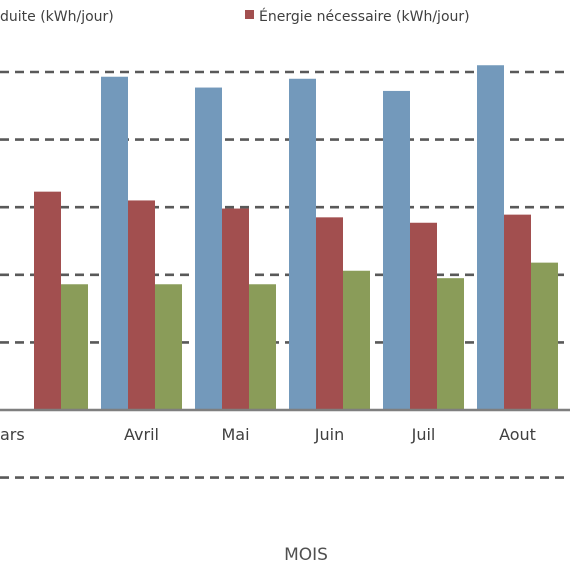 The image size is (570, 570). Describe the element at coordinates (74, 347) in the screenshot. I see `bar-series-2-mars` at that location.